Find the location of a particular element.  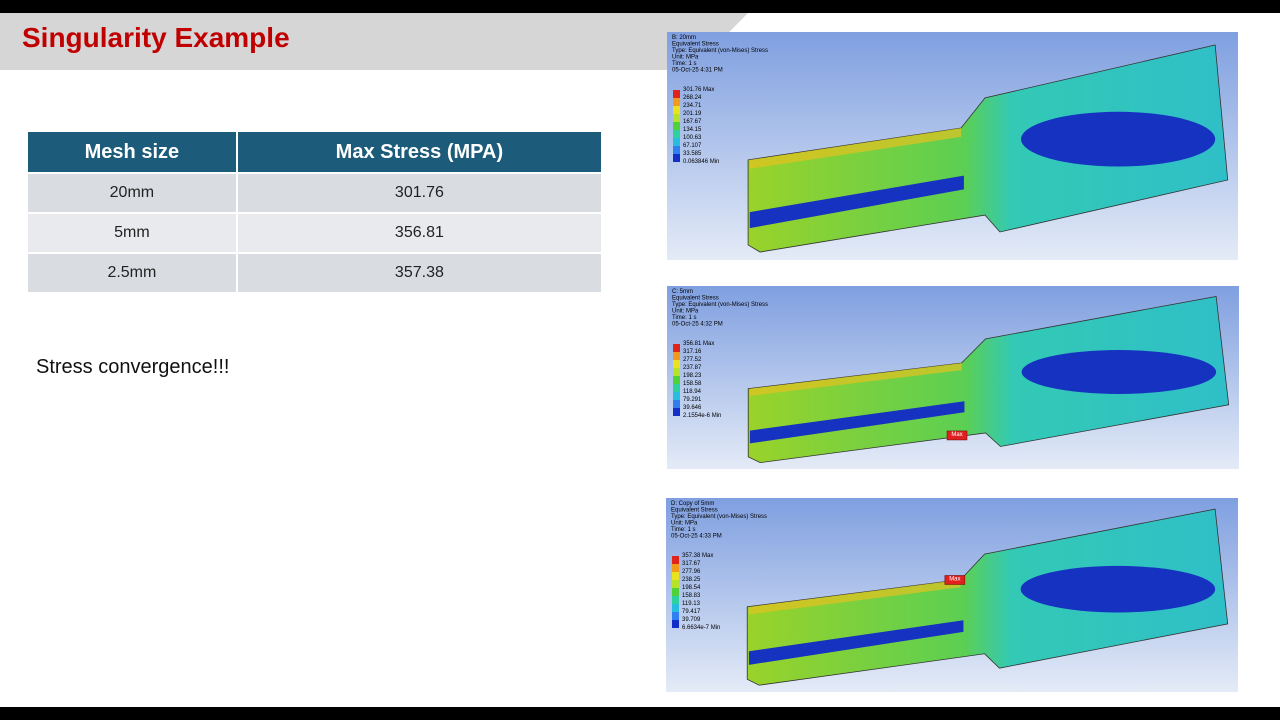

cell: 301.76 is located at coordinates (419, 193).